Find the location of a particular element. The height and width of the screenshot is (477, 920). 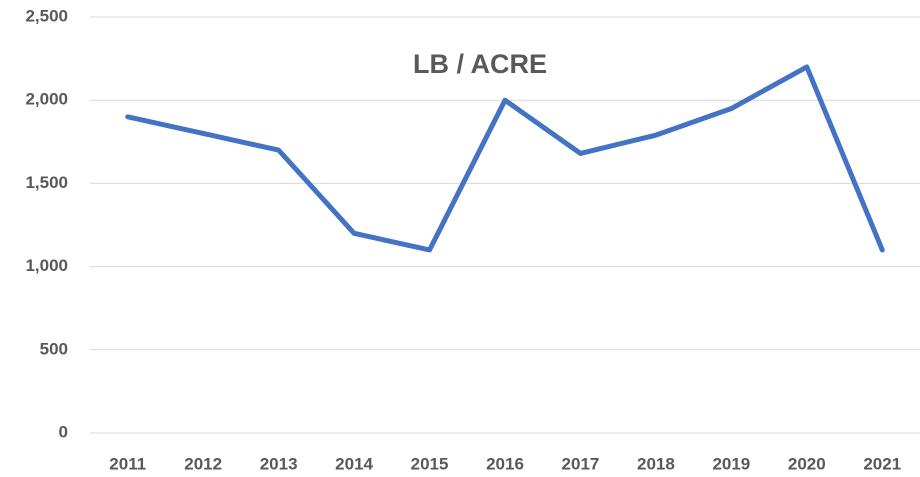

x-tick-label: 2019 is located at coordinates (731, 463).